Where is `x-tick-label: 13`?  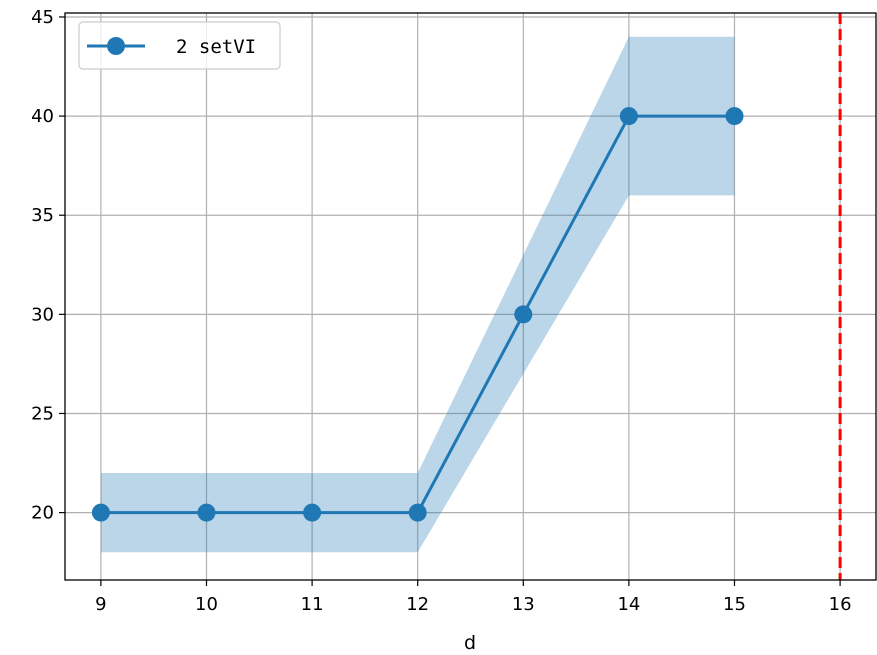 x-tick-label: 13 is located at coordinates (523, 604).